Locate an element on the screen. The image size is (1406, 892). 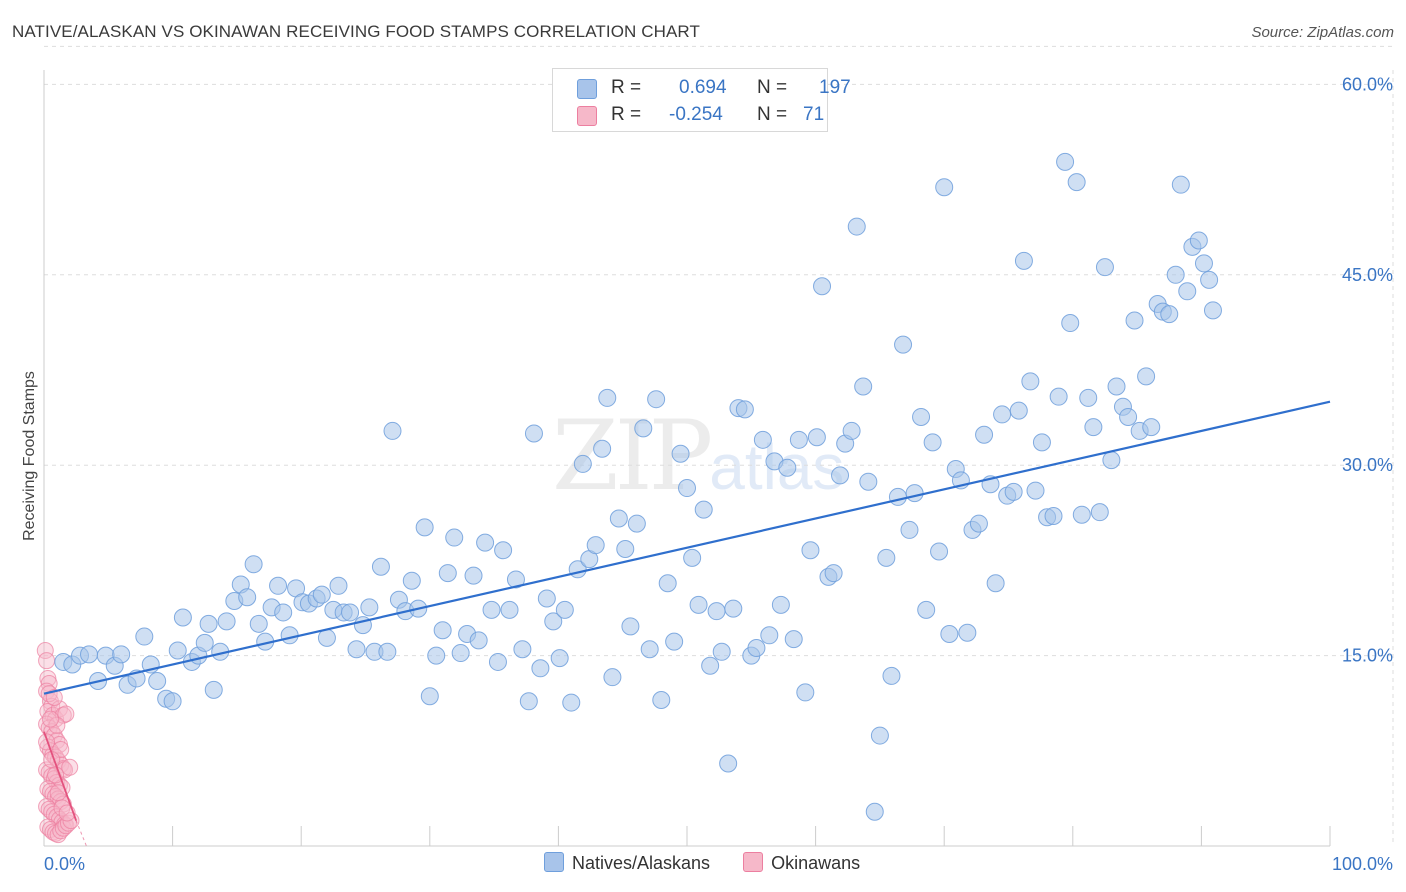
okinawans-trend-line is located at coordinates (60, 776).